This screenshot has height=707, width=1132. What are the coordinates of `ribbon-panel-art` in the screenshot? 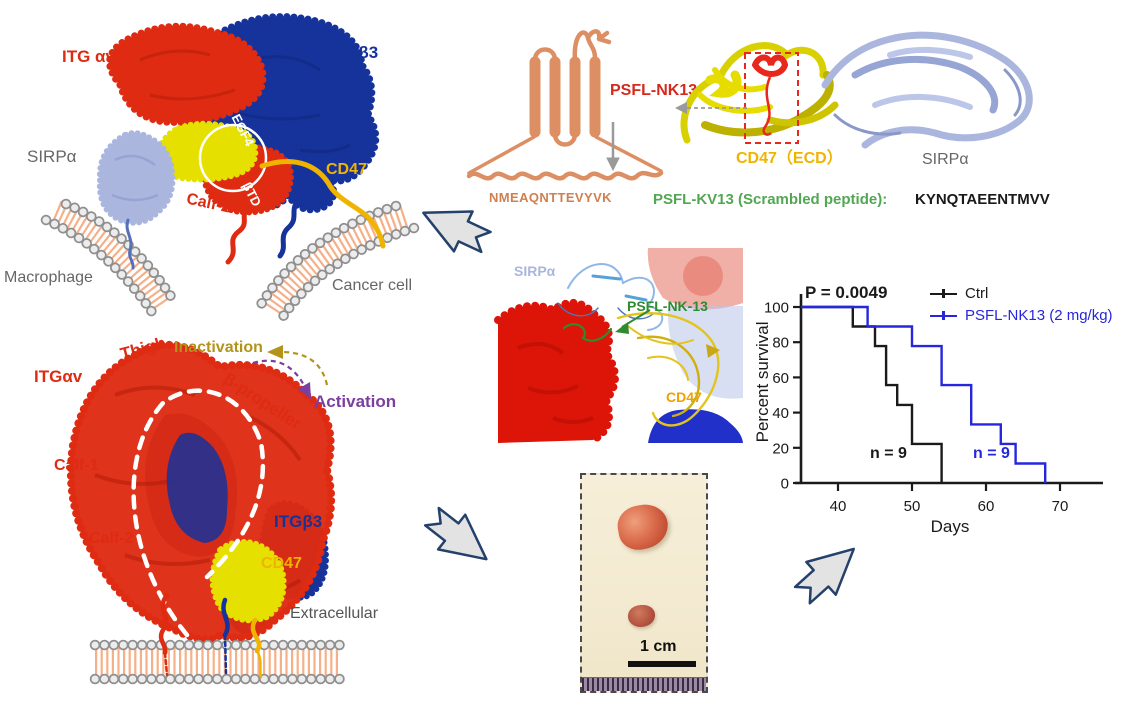 It's located at (854, 90).